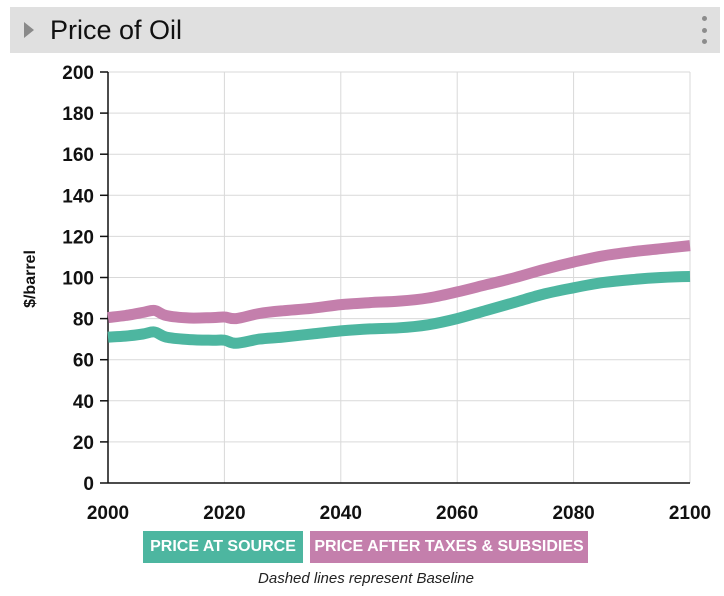  What do you see at coordinates (457, 513) in the screenshot?
I see `x-tick-label: 2060` at bounding box center [457, 513].